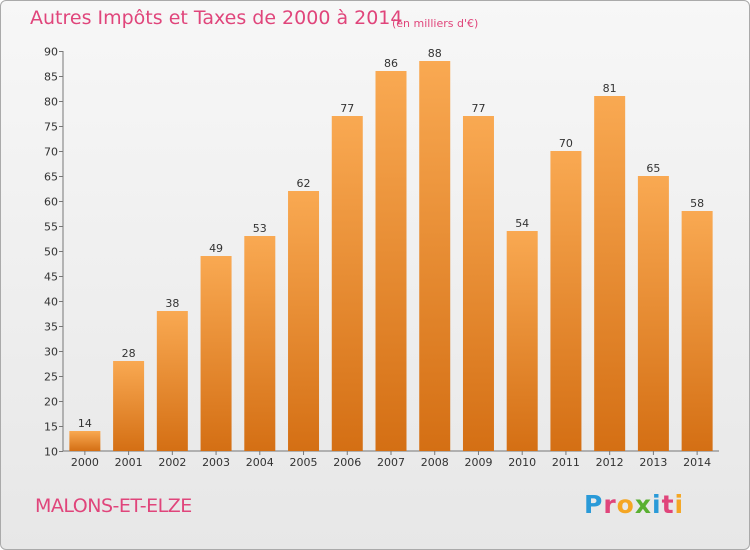 Image resolution: width=750 pixels, height=550 pixels. What do you see at coordinates (697, 203) in the screenshot?
I see `bar-value-label: 58` at bounding box center [697, 203].